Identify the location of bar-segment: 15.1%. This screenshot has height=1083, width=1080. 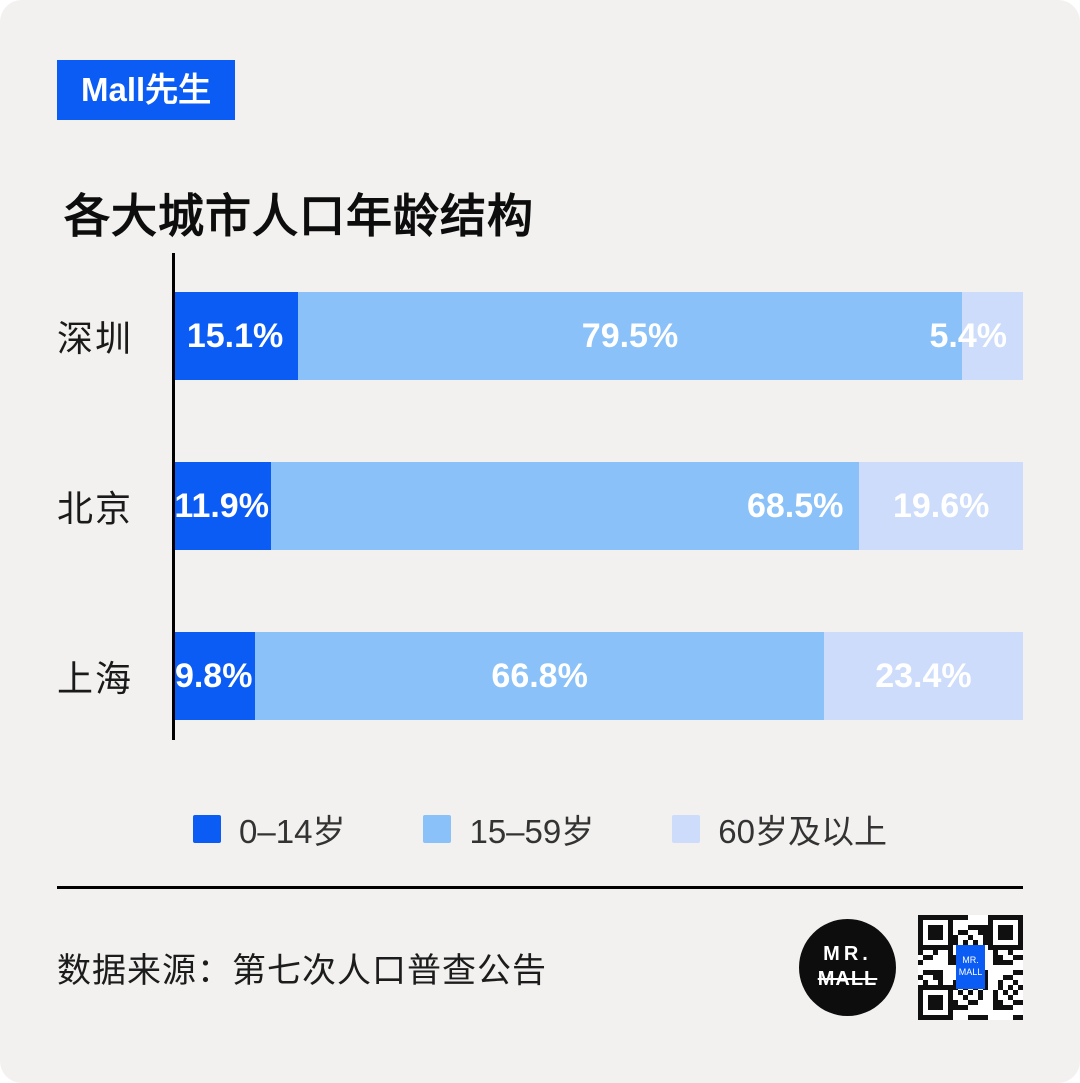
(235, 336).